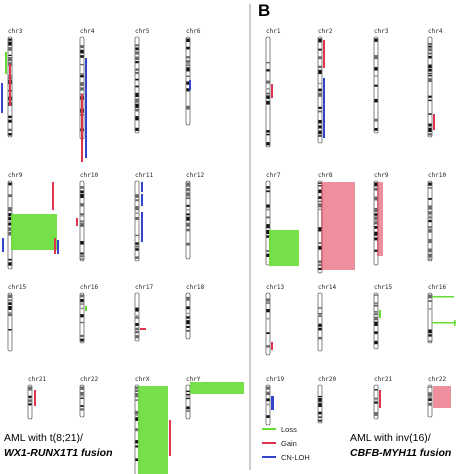  I want to click on chromosome-label: chr15, so click(383, 287).